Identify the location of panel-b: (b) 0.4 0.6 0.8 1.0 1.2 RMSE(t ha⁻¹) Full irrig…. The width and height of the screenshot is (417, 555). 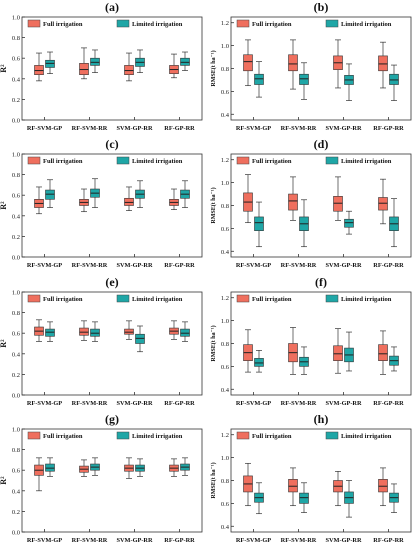
(311, 66).